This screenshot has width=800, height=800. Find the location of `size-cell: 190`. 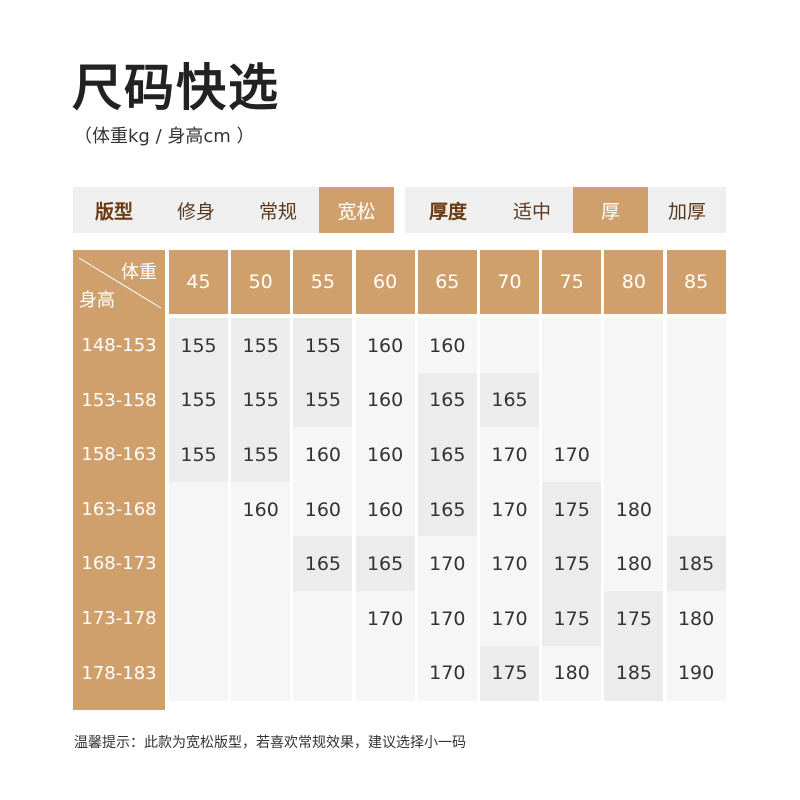

size-cell: 190 is located at coordinates (696, 673).